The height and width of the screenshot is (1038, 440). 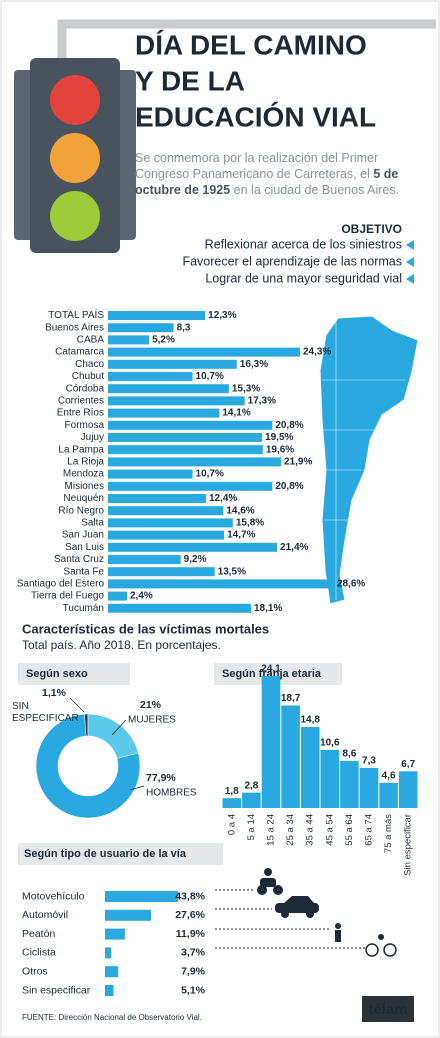 What do you see at coordinates (251, 44) in the screenshot?
I see `title: DÍA DEL CAMINO` at bounding box center [251, 44].